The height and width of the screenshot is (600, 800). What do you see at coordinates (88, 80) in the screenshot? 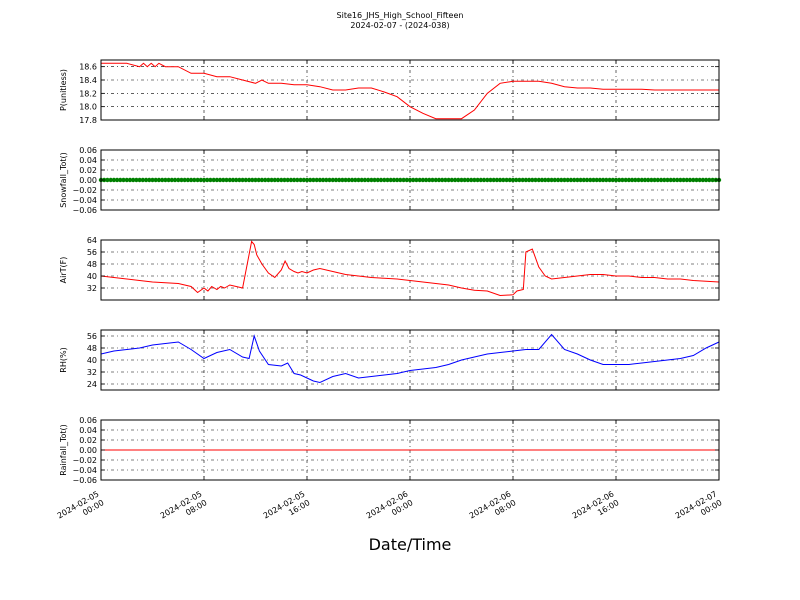
I see `y-tick-label: 18.4` at bounding box center [88, 80].